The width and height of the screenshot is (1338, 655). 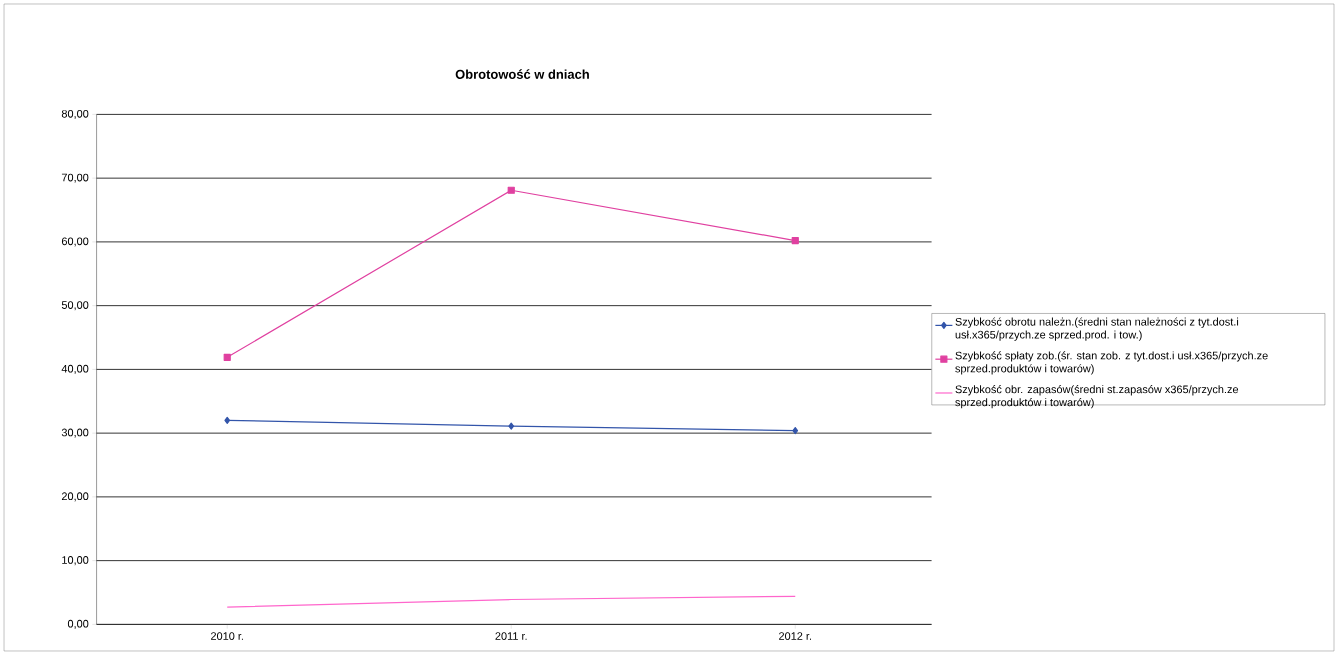 What do you see at coordinates (75, 561) in the screenshot?
I see `y-tick-label: 10,00` at bounding box center [75, 561].